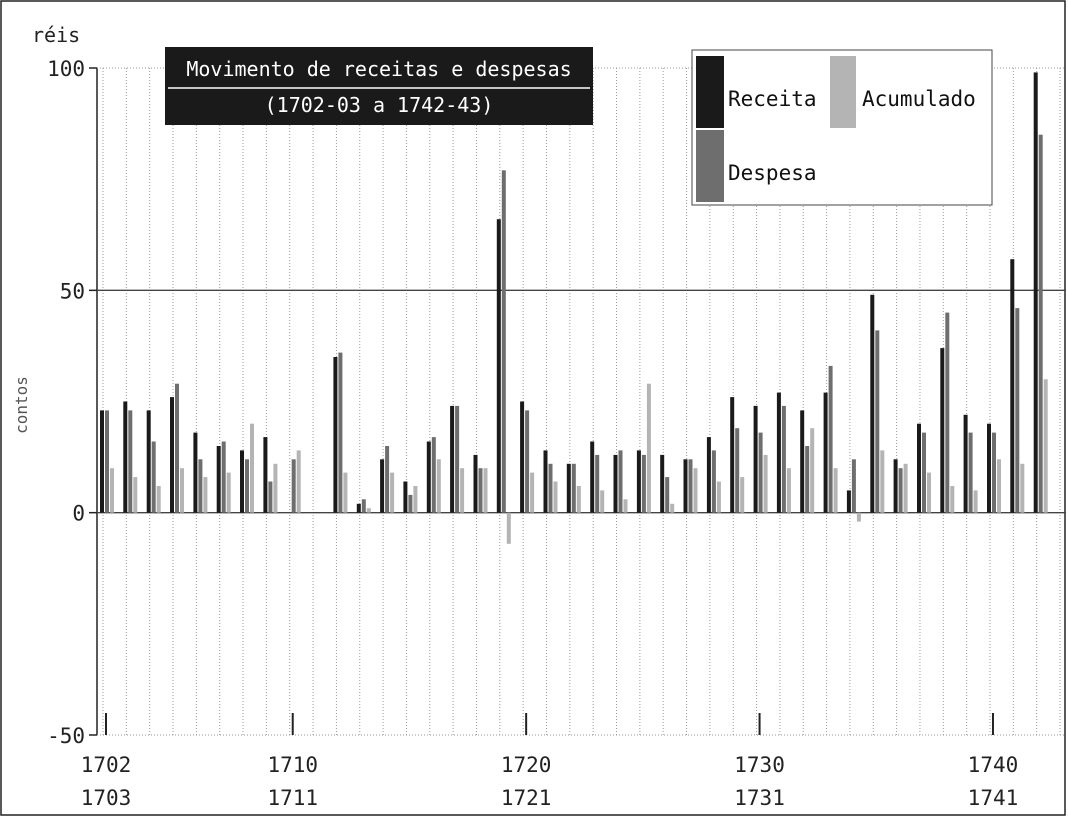 Image resolution: width=1068 pixels, height=818 pixels. Describe the element at coordinates (759, 798) in the screenshot. I see `x-tick-label-bottom: 1731` at that location.